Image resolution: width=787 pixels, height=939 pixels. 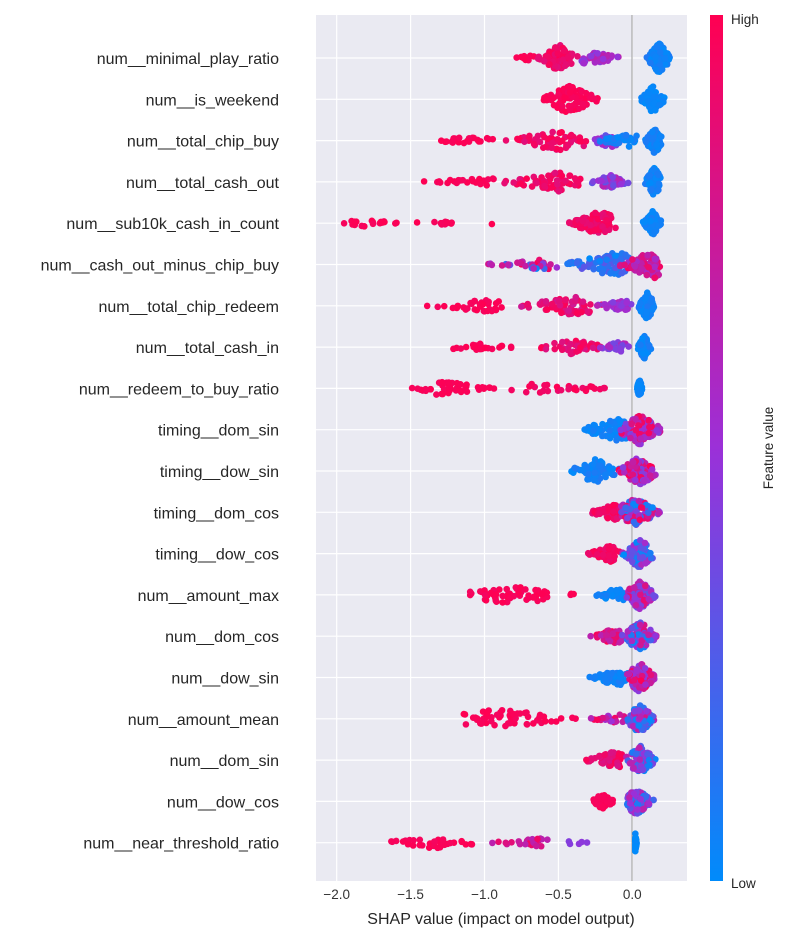 What do you see at coordinates (743, 883) in the screenshot?
I see `colorbar-low-label: Low` at bounding box center [743, 883].